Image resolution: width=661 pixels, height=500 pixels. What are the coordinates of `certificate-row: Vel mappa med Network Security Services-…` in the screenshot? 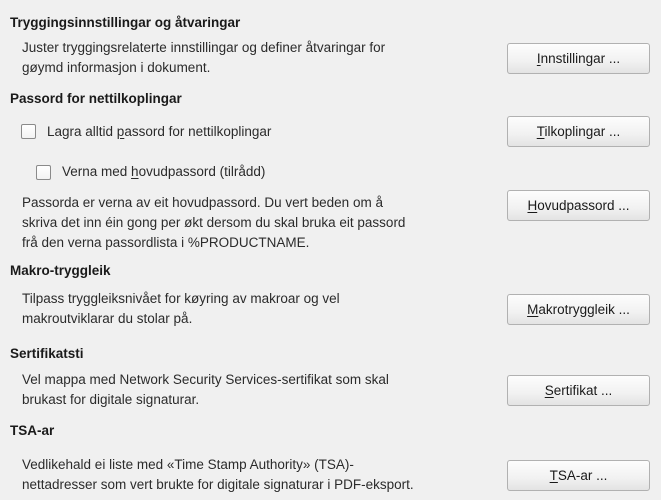 It's located at (336, 390).